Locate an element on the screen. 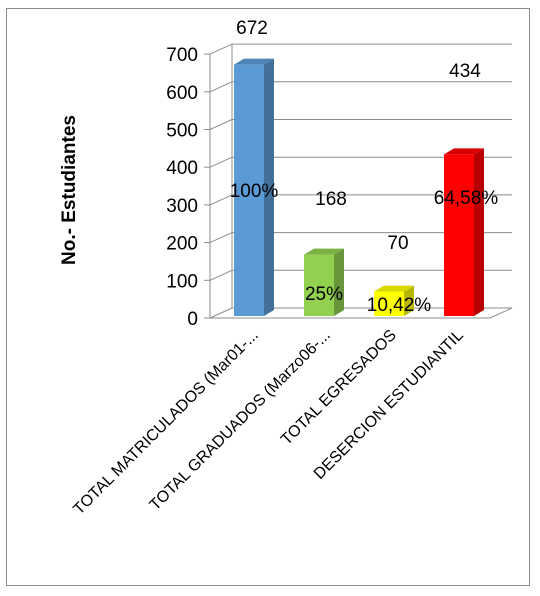 The width and height of the screenshot is (540, 596). y-tick-label: 500 is located at coordinates (182, 131).